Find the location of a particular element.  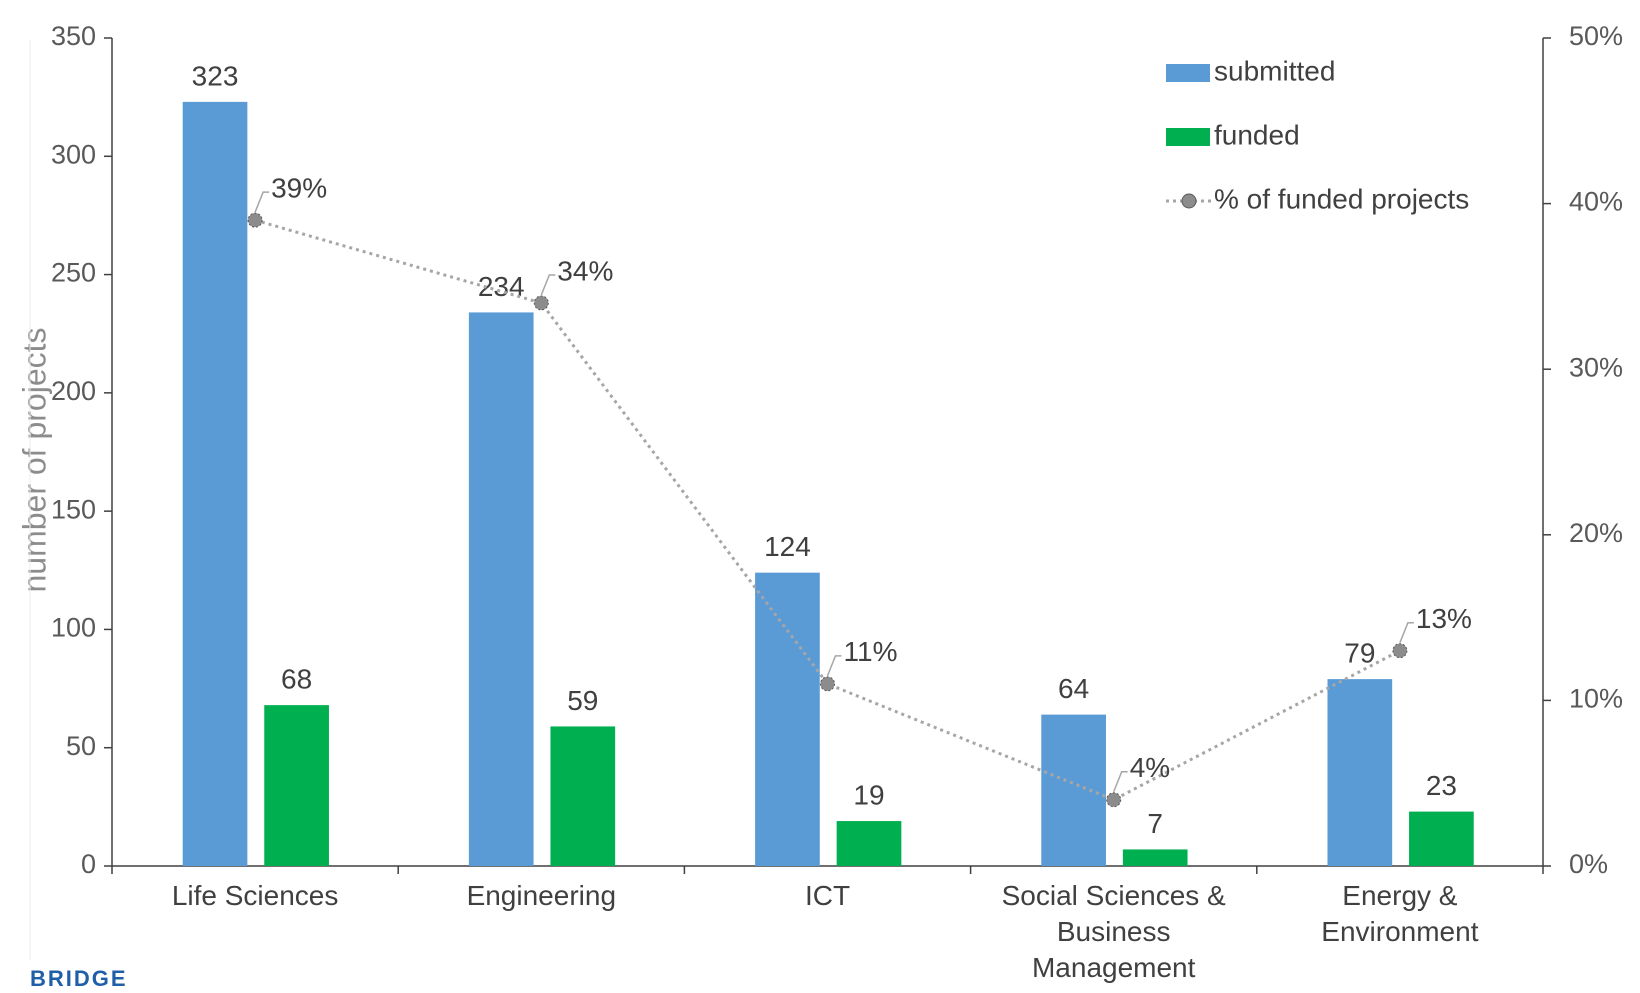

y-tick-label: 200 is located at coordinates (73, 391).